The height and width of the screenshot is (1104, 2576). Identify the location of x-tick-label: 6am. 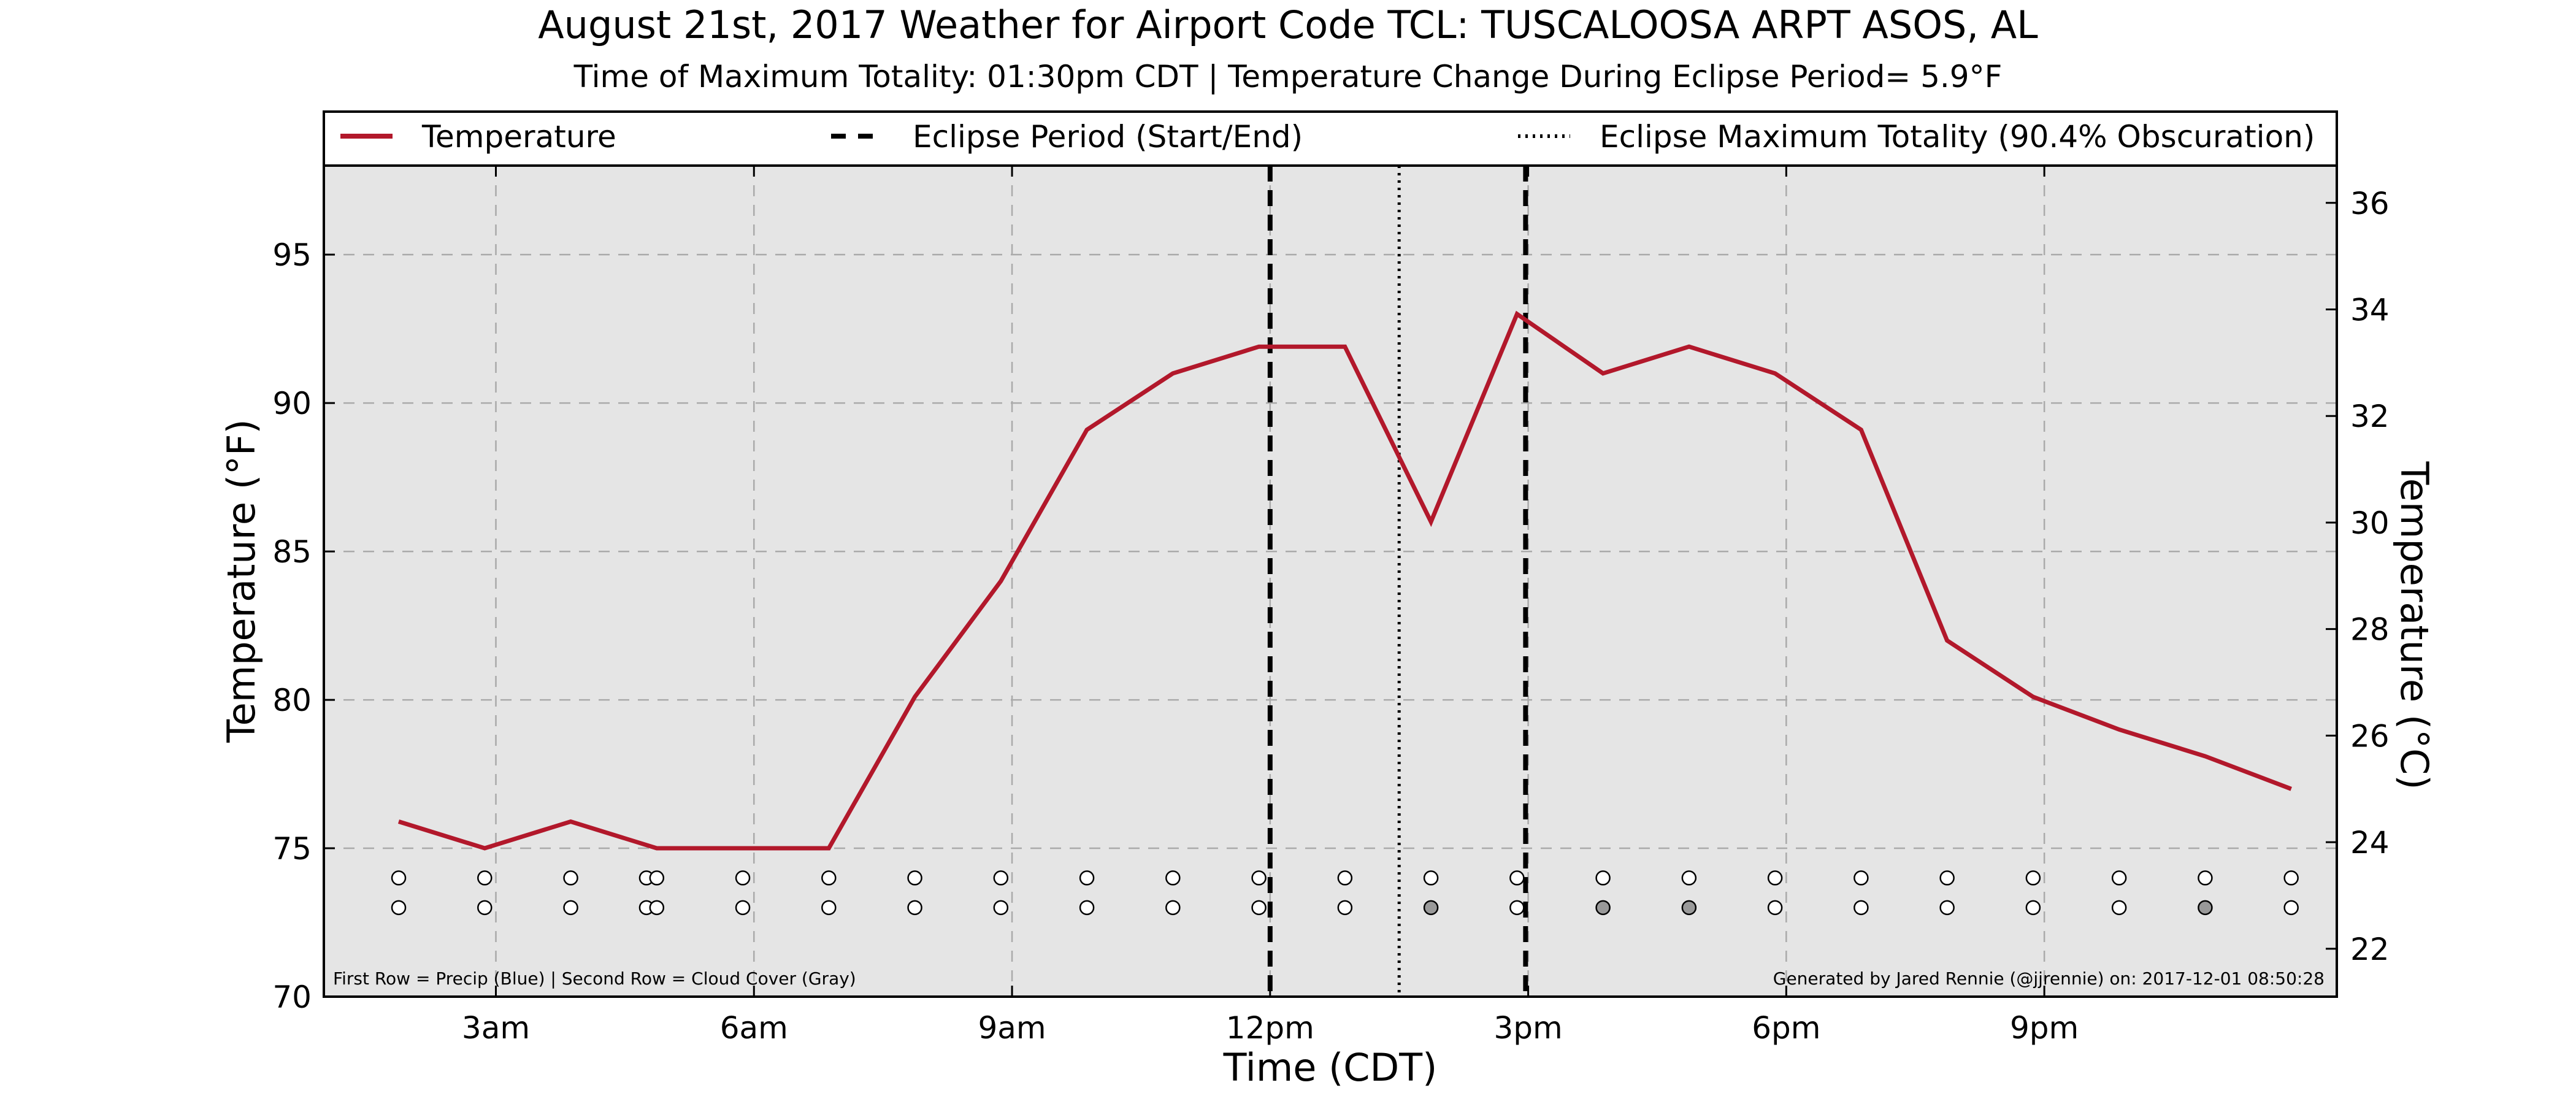
(754, 1028).